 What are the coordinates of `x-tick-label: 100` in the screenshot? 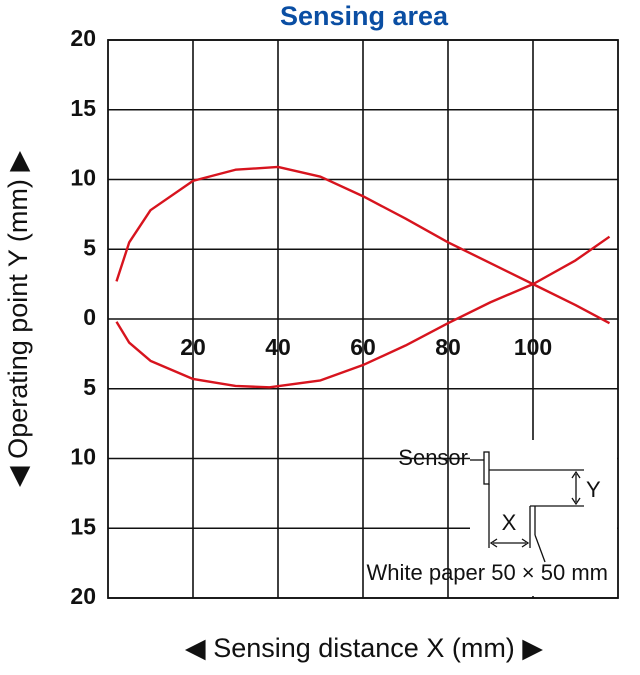 It's located at (533, 347).